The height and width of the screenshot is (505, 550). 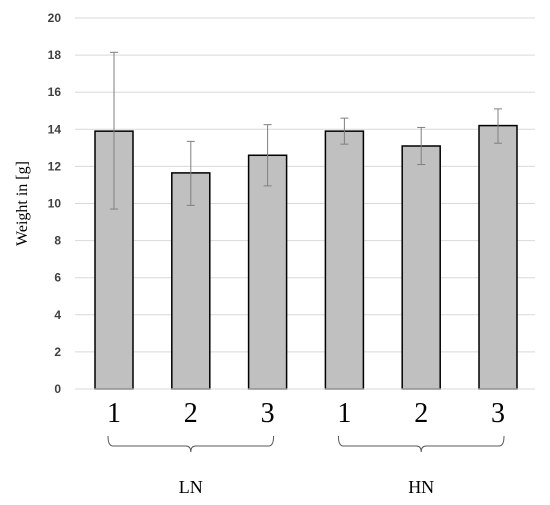 I want to click on y-tick-label: 8, so click(x=57, y=241).